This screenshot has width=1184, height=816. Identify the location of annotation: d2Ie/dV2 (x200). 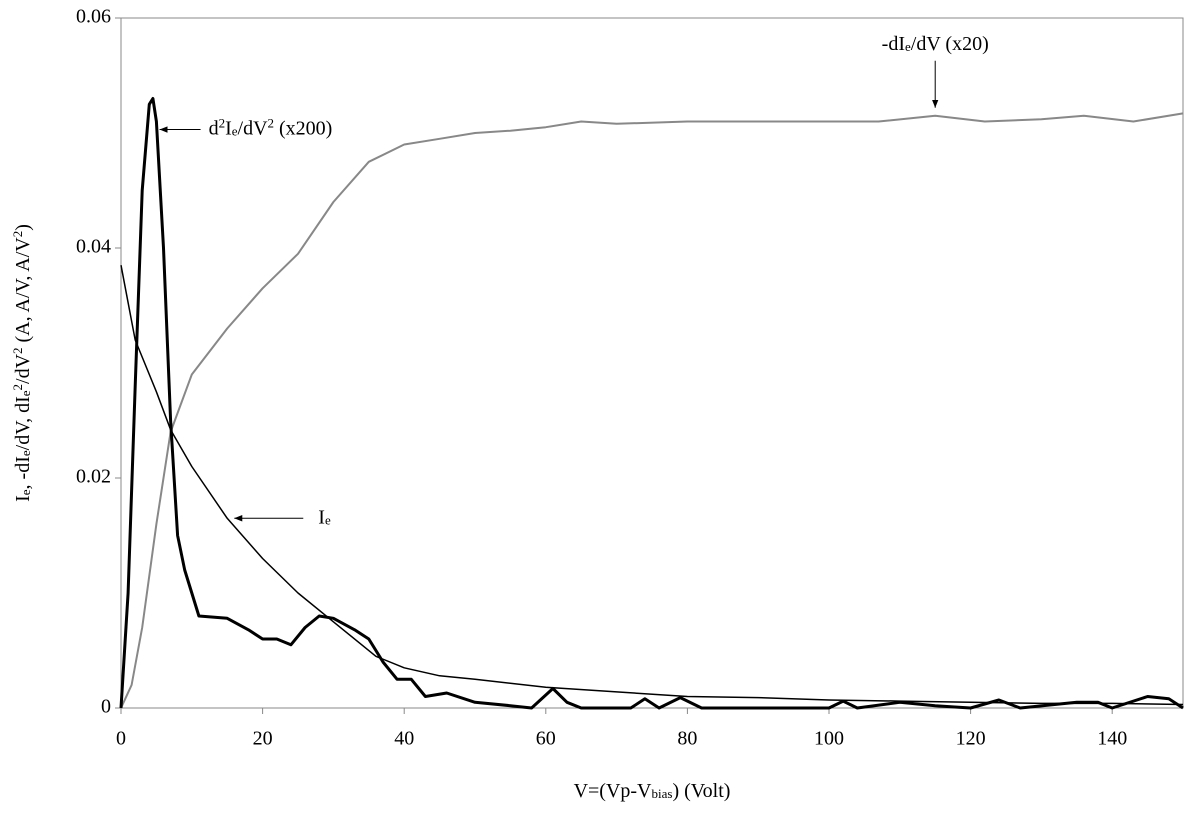
(271, 127).